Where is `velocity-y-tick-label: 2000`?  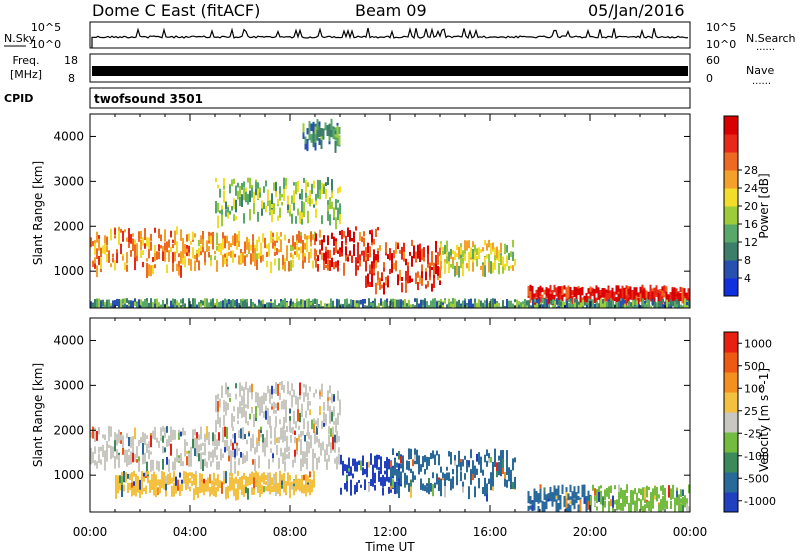 velocity-y-tick-label: 2000 is located at coordinates (68, 430).